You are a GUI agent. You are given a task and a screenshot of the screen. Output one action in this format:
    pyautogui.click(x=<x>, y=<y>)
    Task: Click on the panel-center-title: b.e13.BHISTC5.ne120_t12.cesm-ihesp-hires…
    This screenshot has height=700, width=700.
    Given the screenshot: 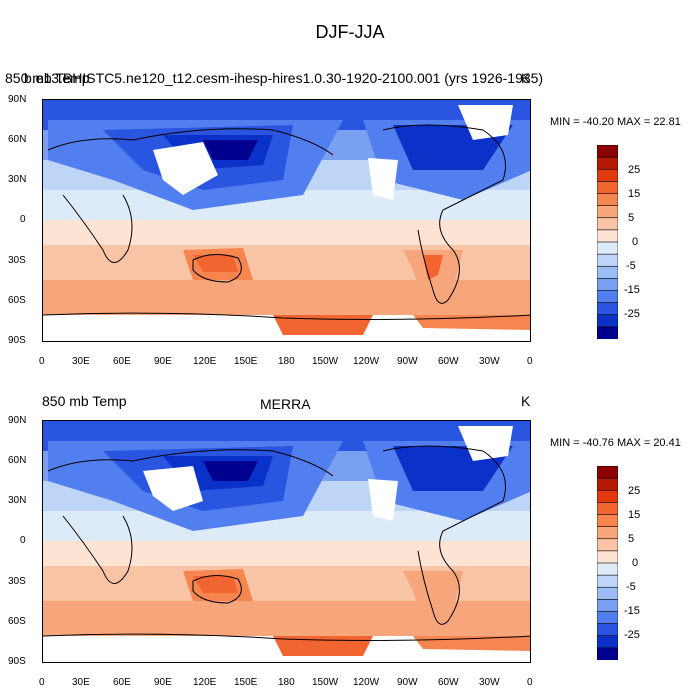 What is the action you would take?
    pyautogui.click(x=284, y=78)
    